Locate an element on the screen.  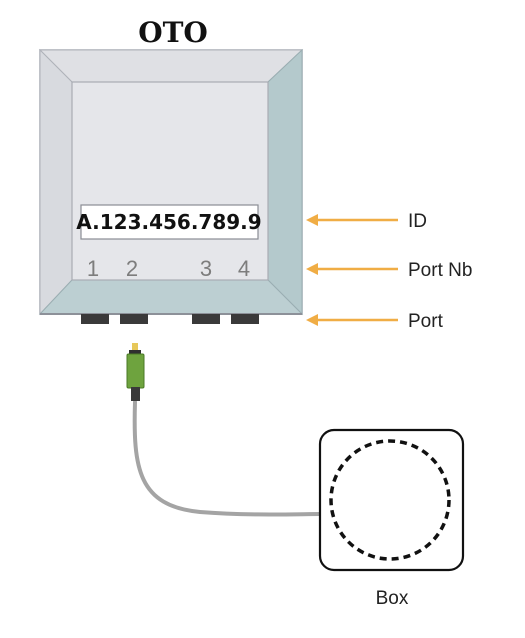
box-dashed-circle is located at coordinates (390, 500).